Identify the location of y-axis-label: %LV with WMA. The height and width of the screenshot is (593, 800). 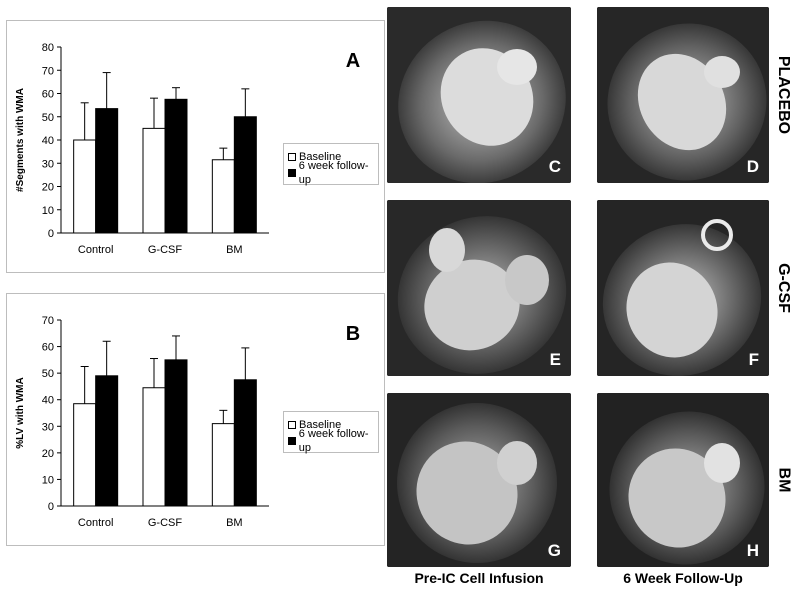
(20, 412).